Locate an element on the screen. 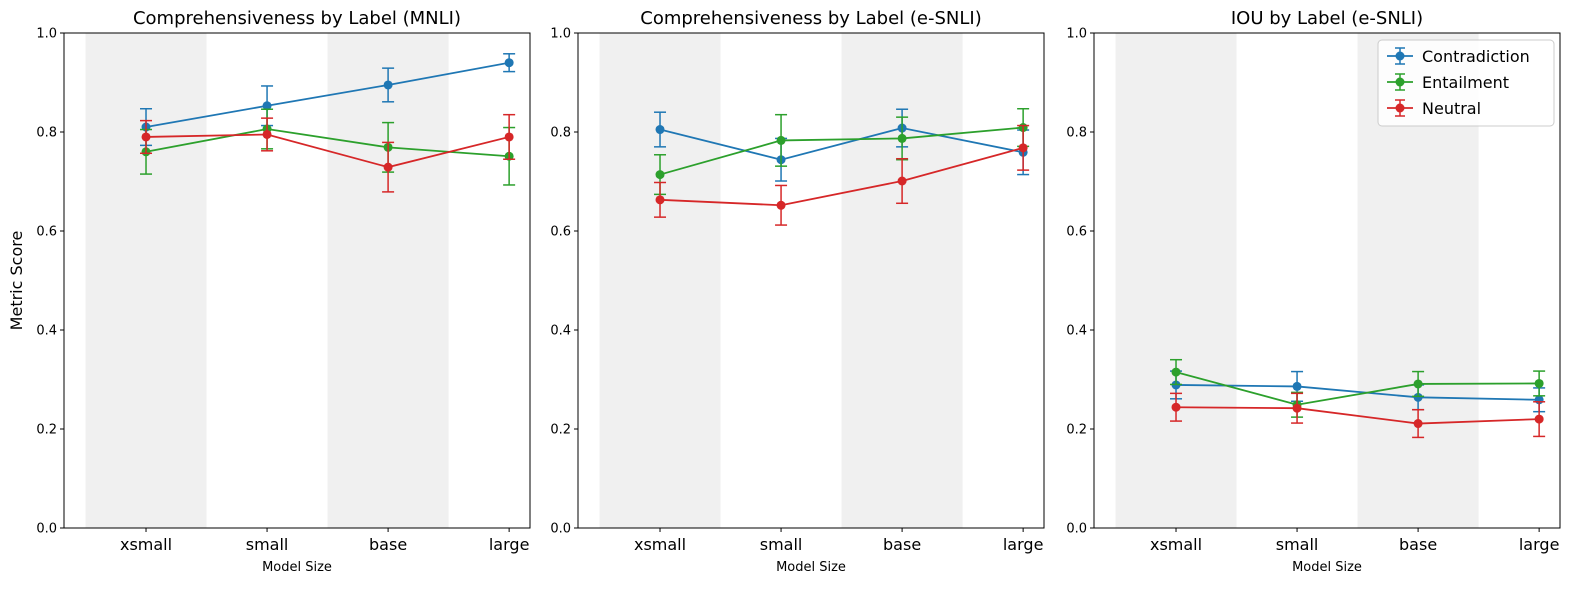  legend-label: Contradiction is located at coordinates (1476, 56).